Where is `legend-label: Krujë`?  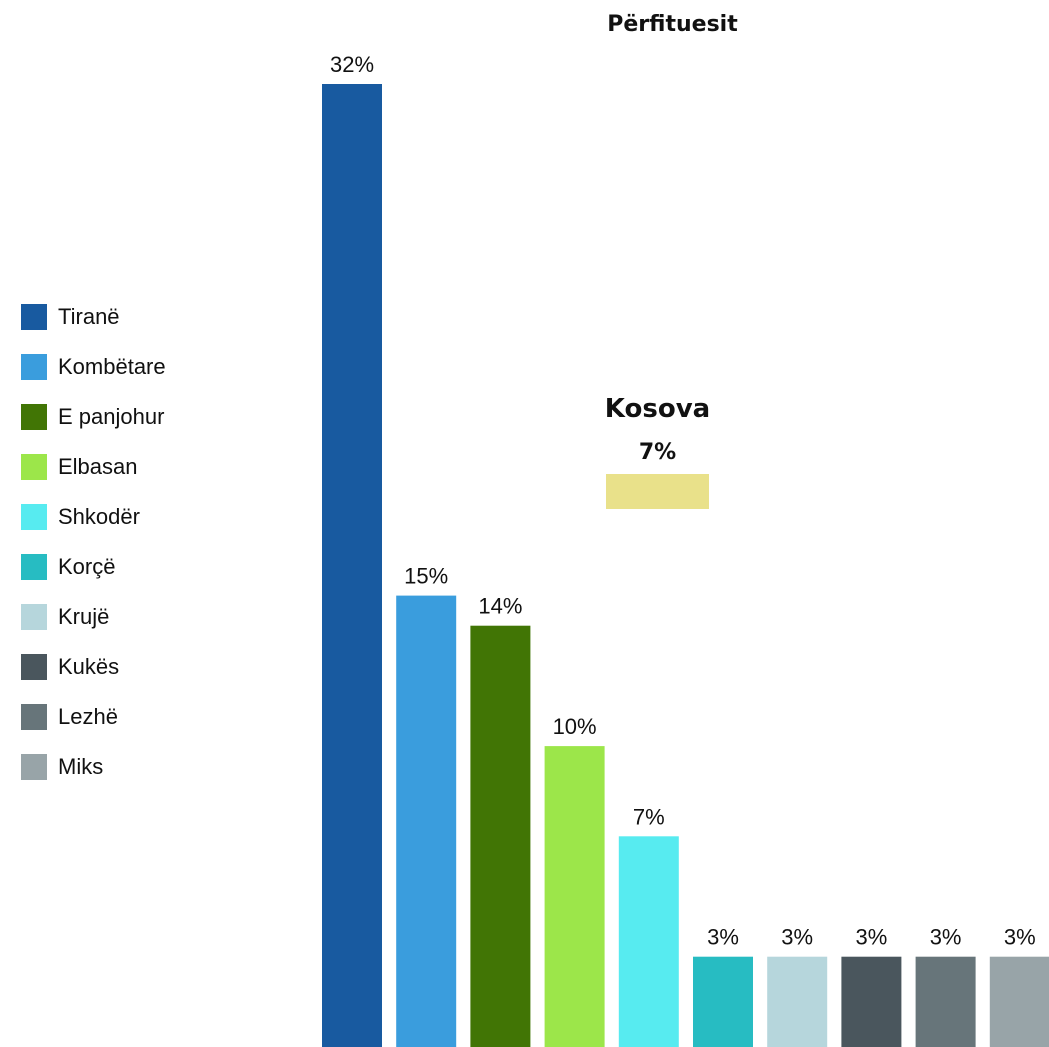
legend-label: Krujë is located at coordinates (84, 616).